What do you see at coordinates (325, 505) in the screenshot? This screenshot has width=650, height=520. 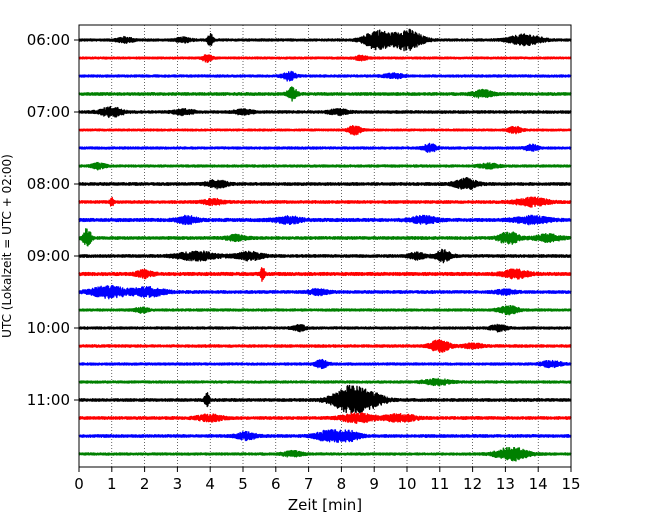 I see `x-axis-label: Zeit [min]` at bounding box center [325, 505].